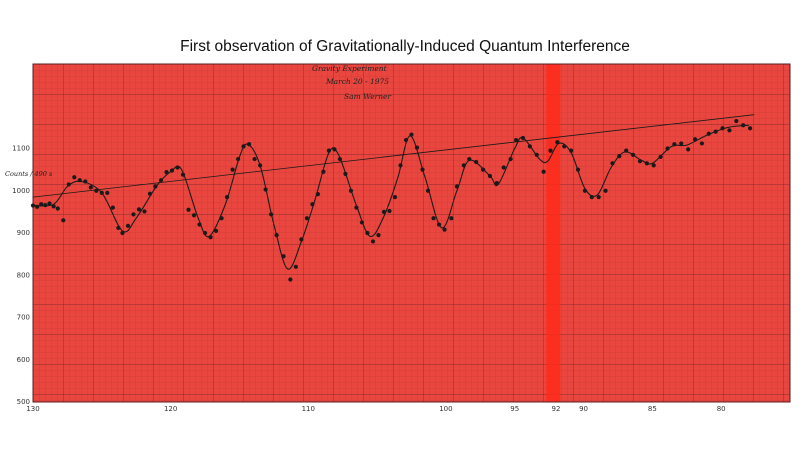  Describe the element at coordinates (350, 68) in the screenshot. I see `annotation-line-1: Gravity Experiment` at that location.